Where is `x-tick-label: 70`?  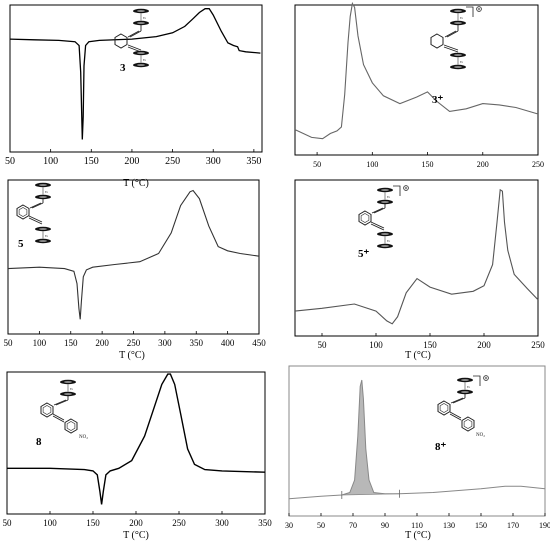
x-tick-label: 70 is located at coordinates (353, 525).